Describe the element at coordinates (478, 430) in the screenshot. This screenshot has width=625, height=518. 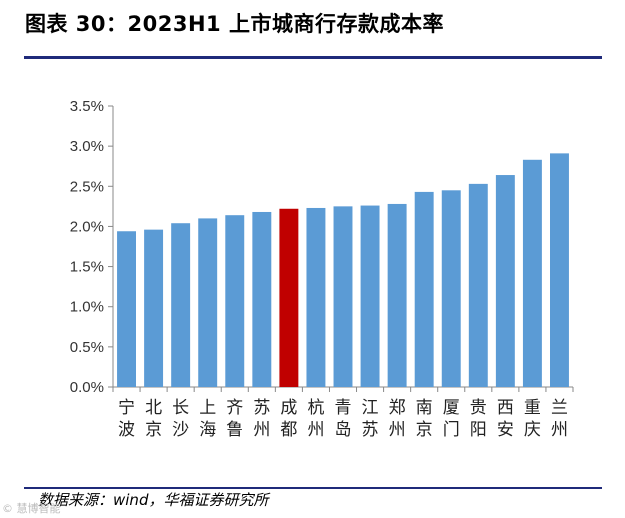
I see `x-tick-label: 阳` at that location.